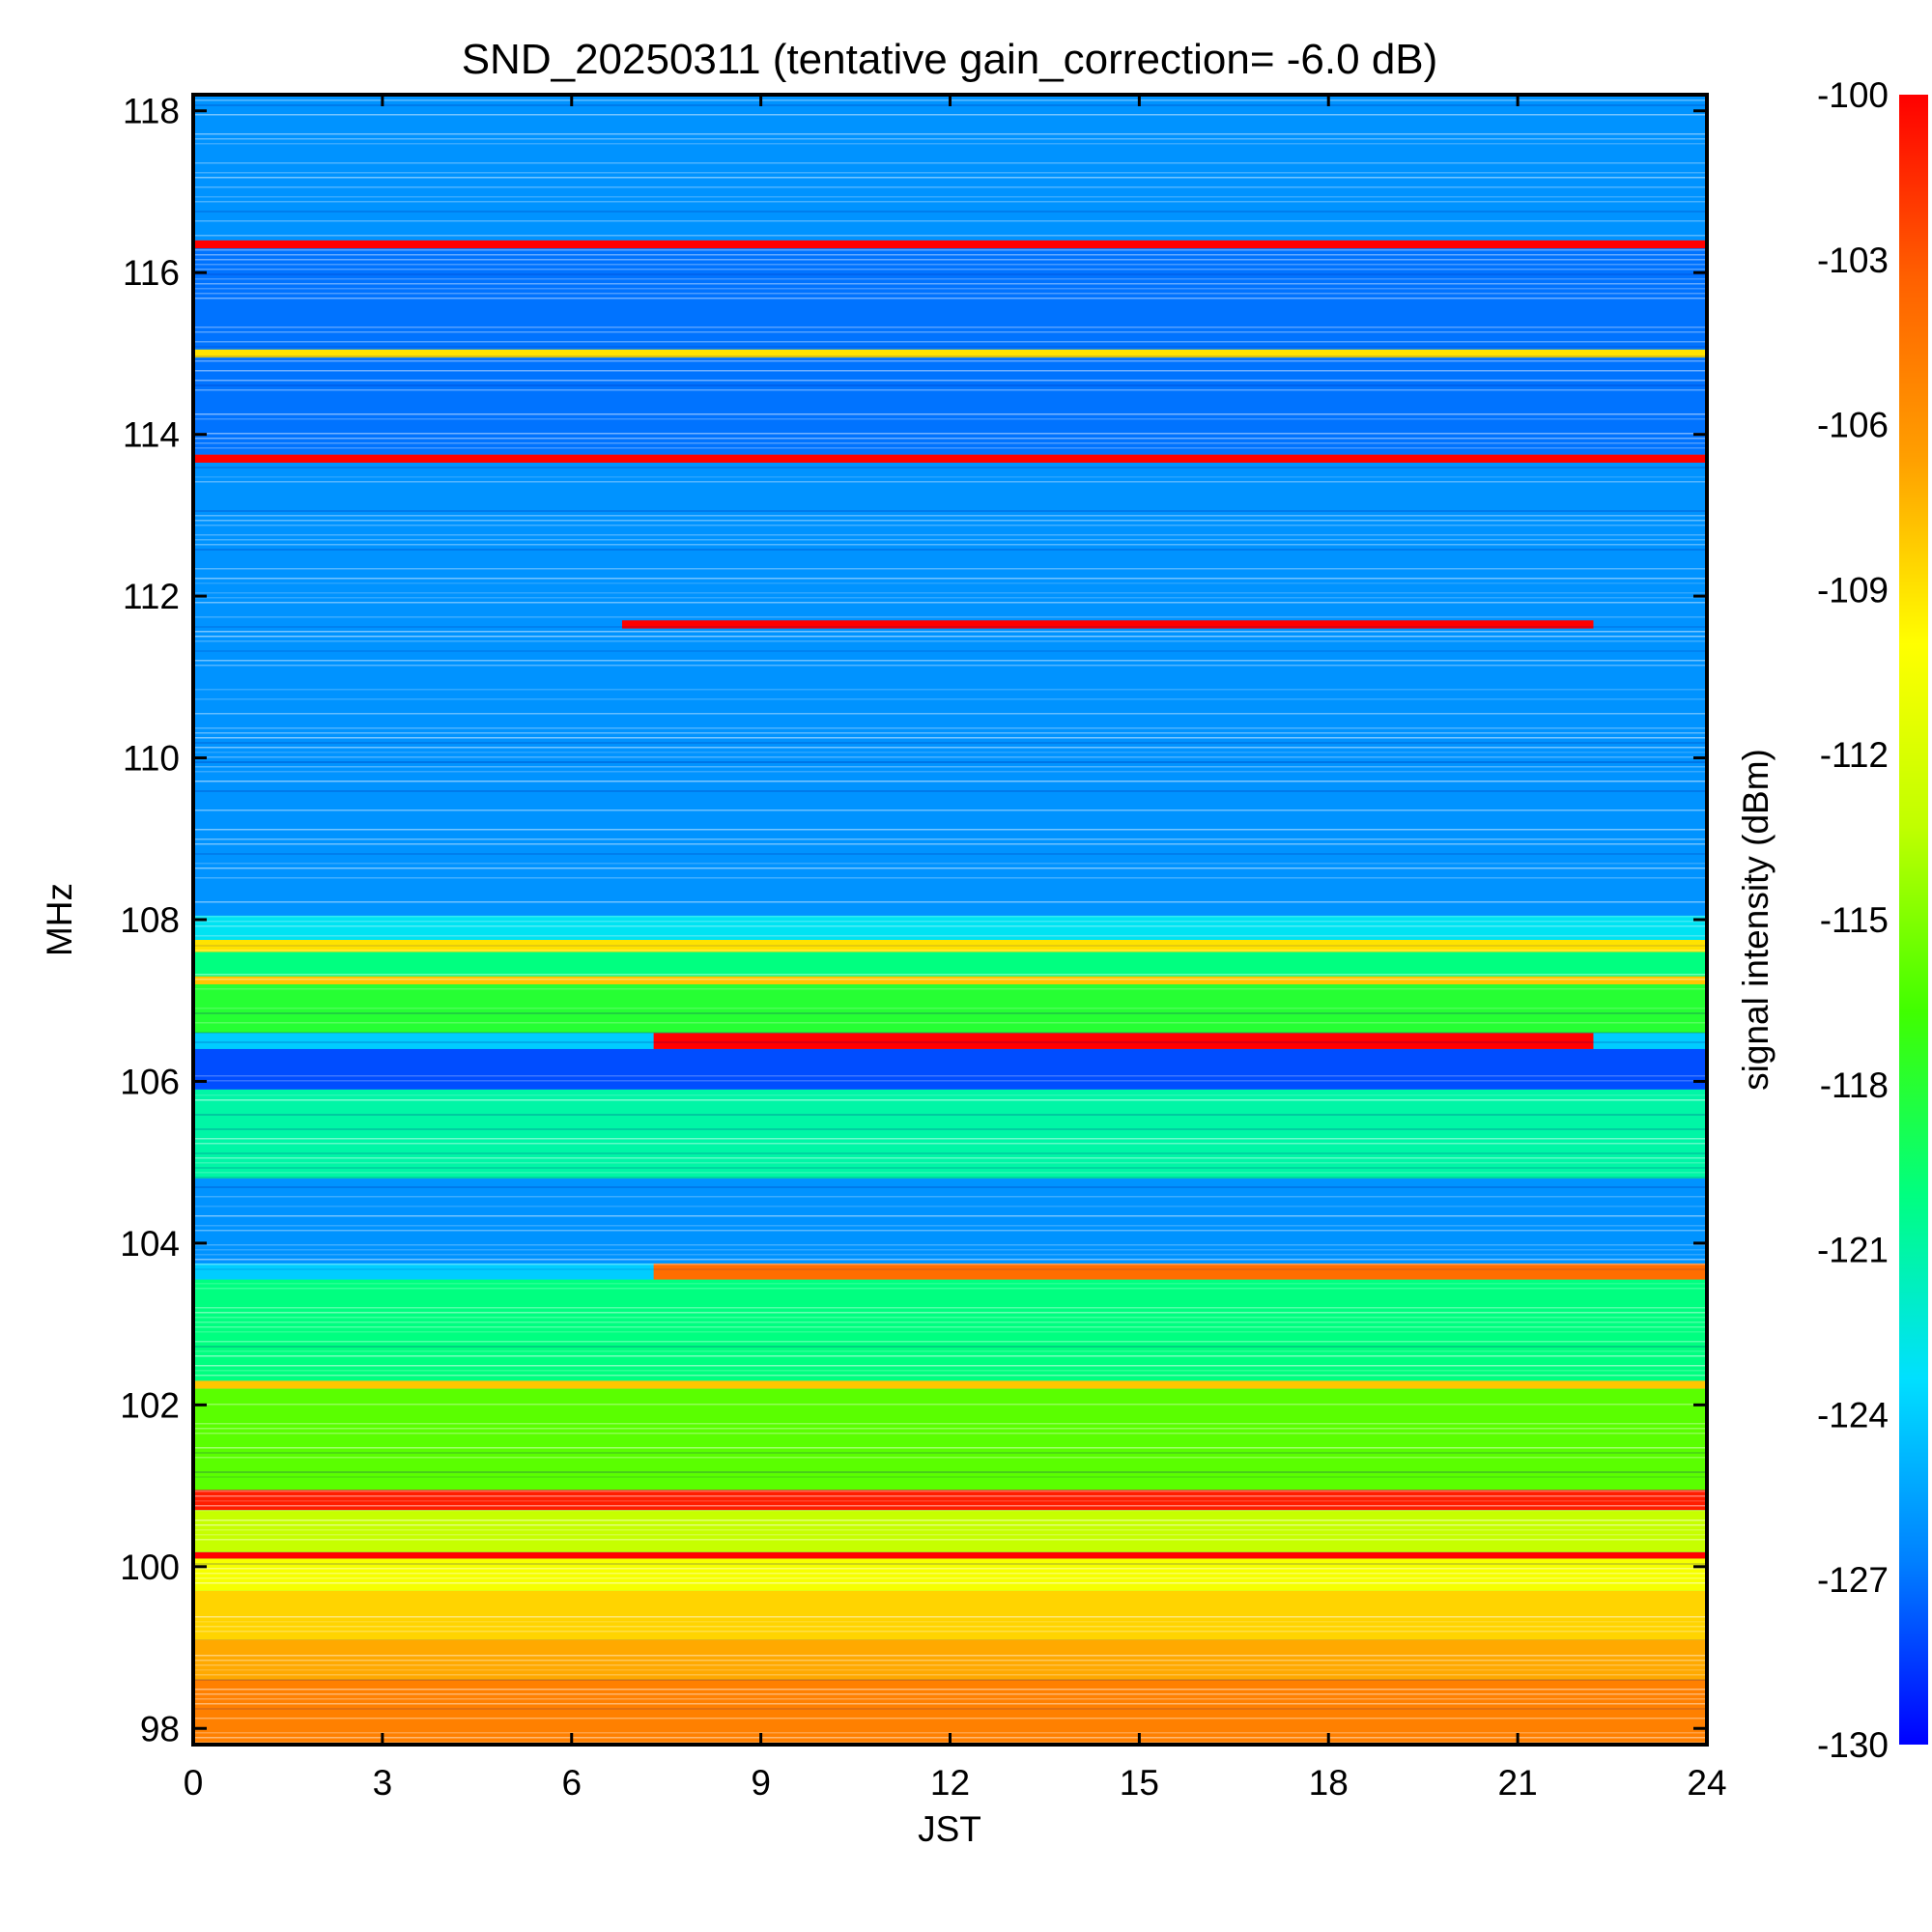 The height and width of the screenshot is (1932, 1932). What do you see at coordinates (1329, 1783) in the screenshot?
I see `x-tick-label: 18` at bounding box center [1329, 1783].